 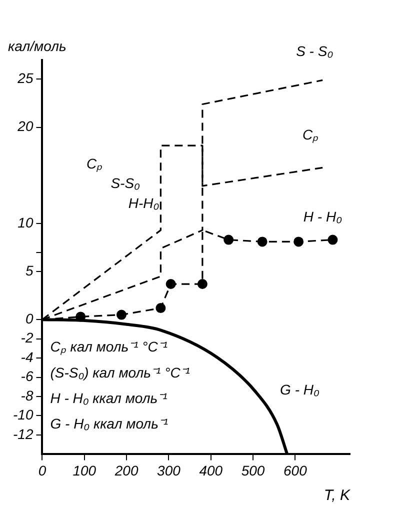 I want to click on annotation: Cₚ, so click(x=94, y=163).